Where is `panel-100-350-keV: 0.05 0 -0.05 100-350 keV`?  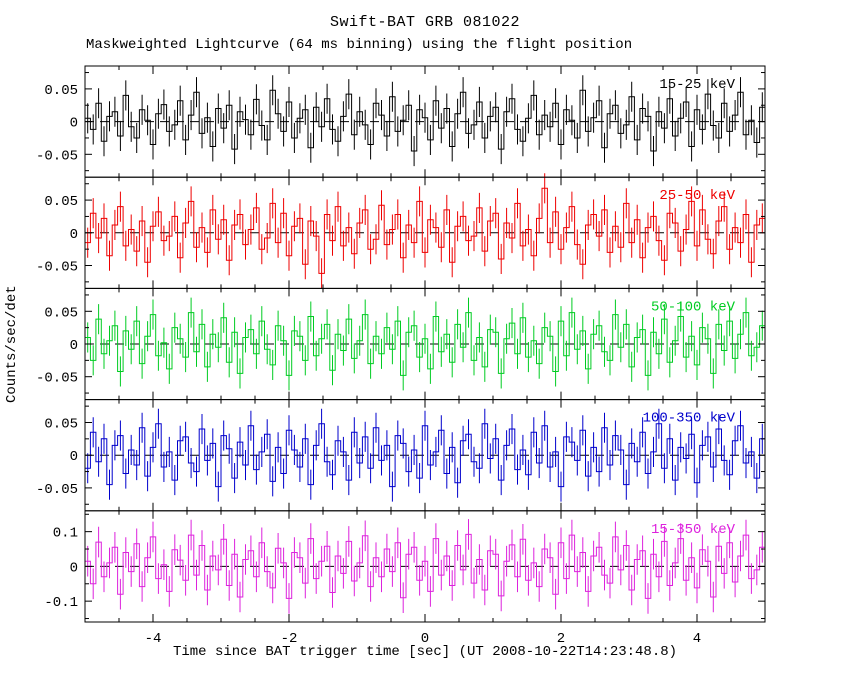
panel-100-350-keV: 0.05 0 -0.05 100-350 keV is located at coordinates (401, 455).